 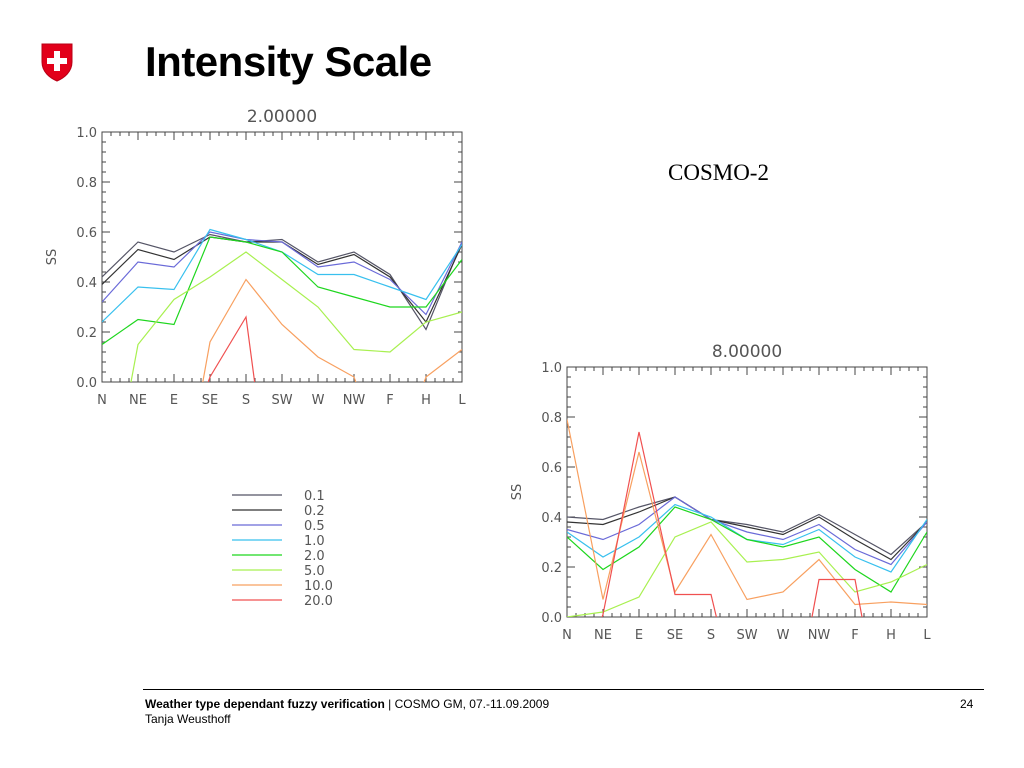 What do you see at coordinates (318, 601) in the screenshot?
I see `legend-label-20.0: 20.0` at bounding box center [318, 601].